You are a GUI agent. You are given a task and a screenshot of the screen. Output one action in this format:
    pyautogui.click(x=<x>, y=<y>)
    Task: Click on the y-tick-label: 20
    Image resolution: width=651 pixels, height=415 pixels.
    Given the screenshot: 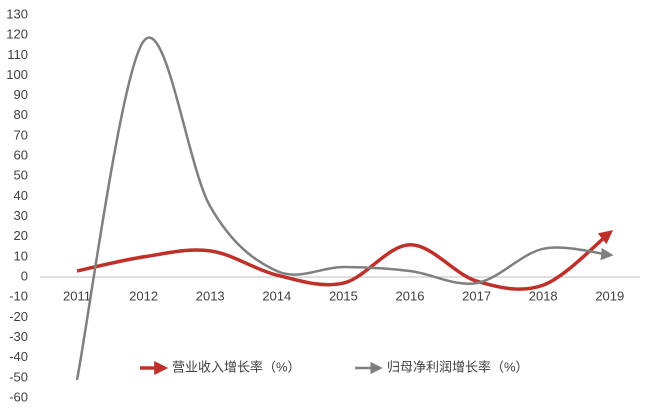 What is the action you would take?
    pyautogui.click(x=21, y=235)
    